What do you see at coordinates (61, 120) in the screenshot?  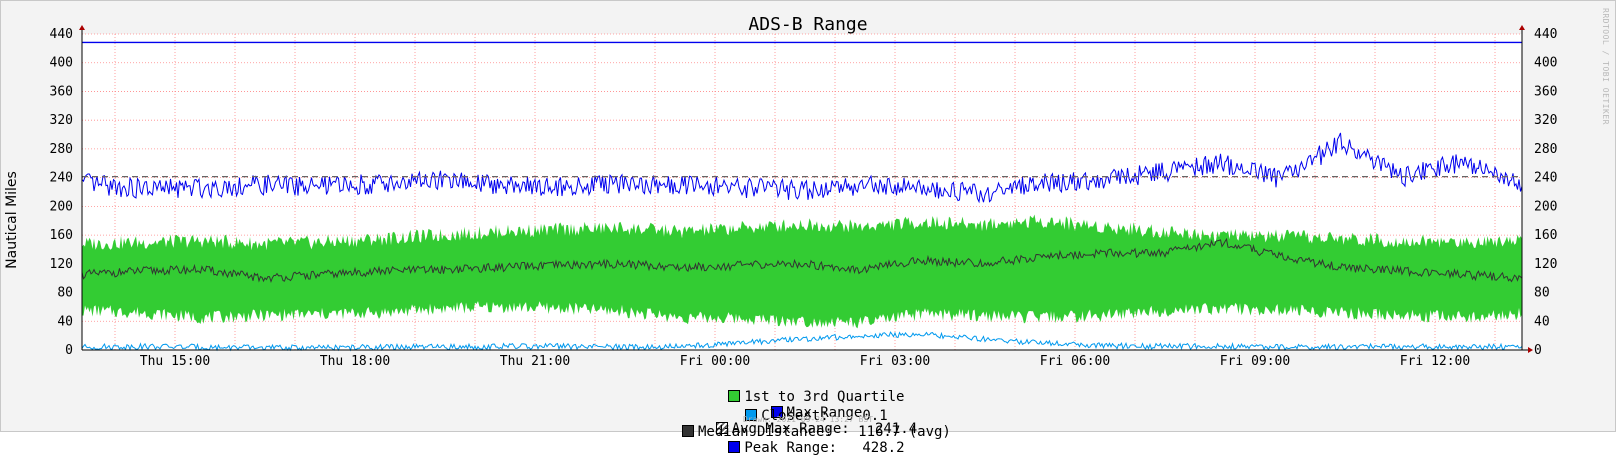 I see `y-tick-label-left: 320` at bounding box center [61, 120].